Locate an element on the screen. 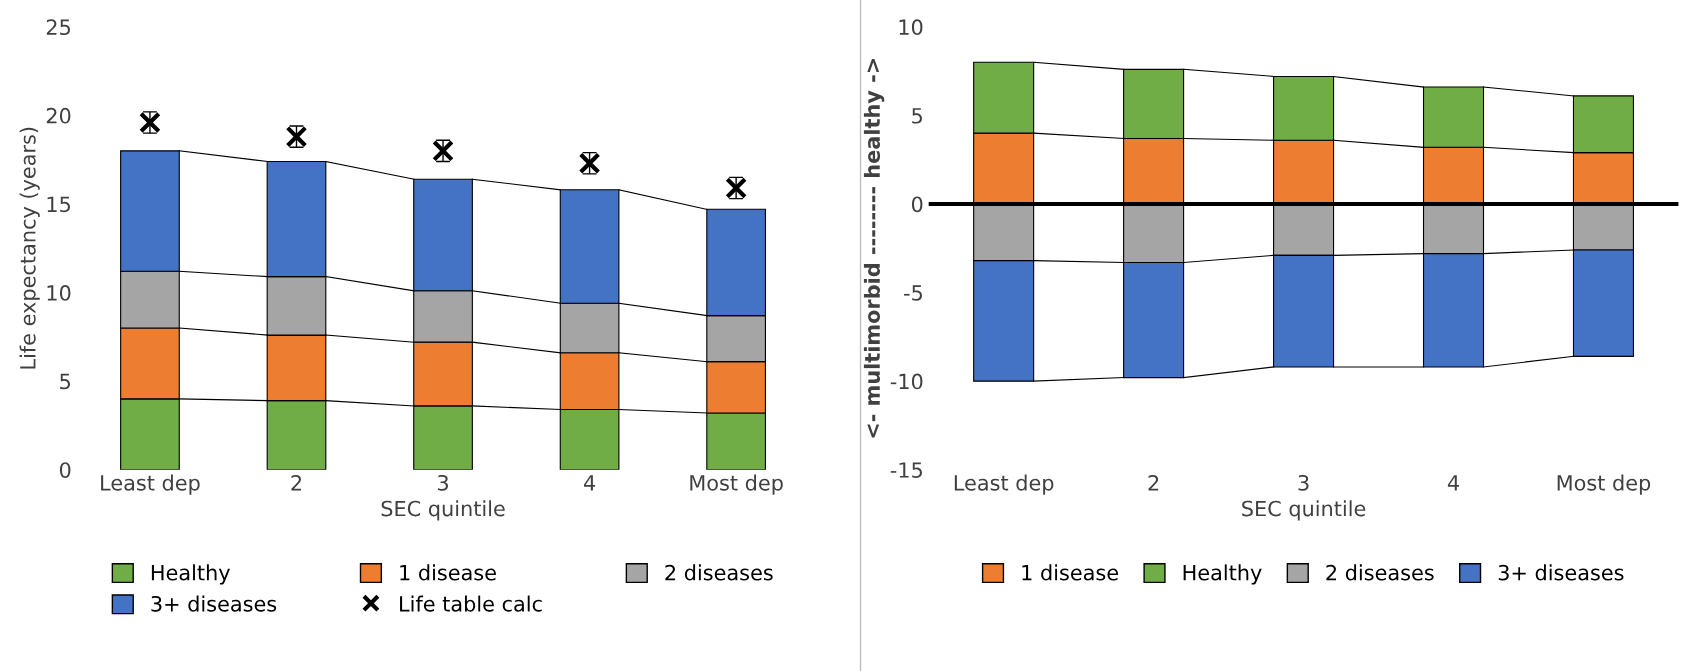 The width and height of the screenshot is (1704, 671). y-tick-label: -5 is located at coordinates (913, 293).